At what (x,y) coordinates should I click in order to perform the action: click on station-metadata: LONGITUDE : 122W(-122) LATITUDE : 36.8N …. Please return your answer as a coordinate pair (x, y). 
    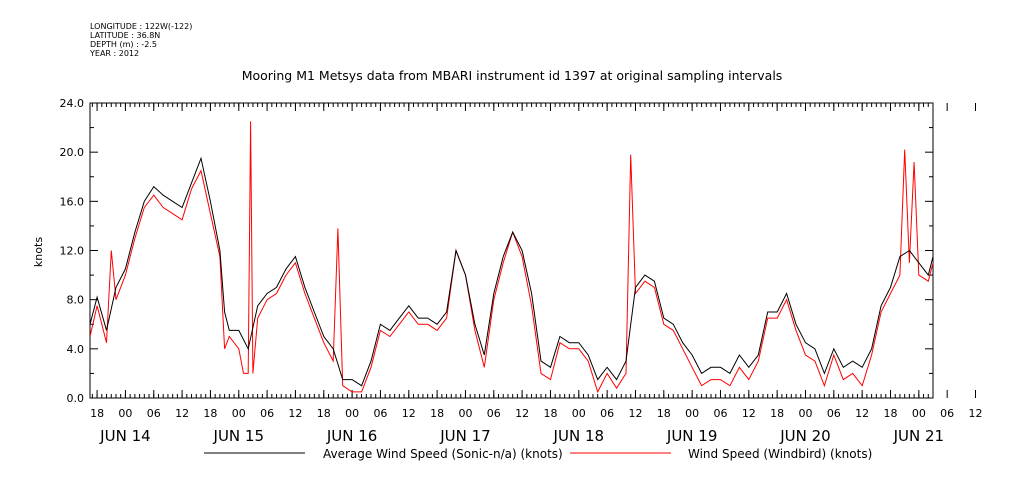
    Looking at the image, I should click on (141, 40).